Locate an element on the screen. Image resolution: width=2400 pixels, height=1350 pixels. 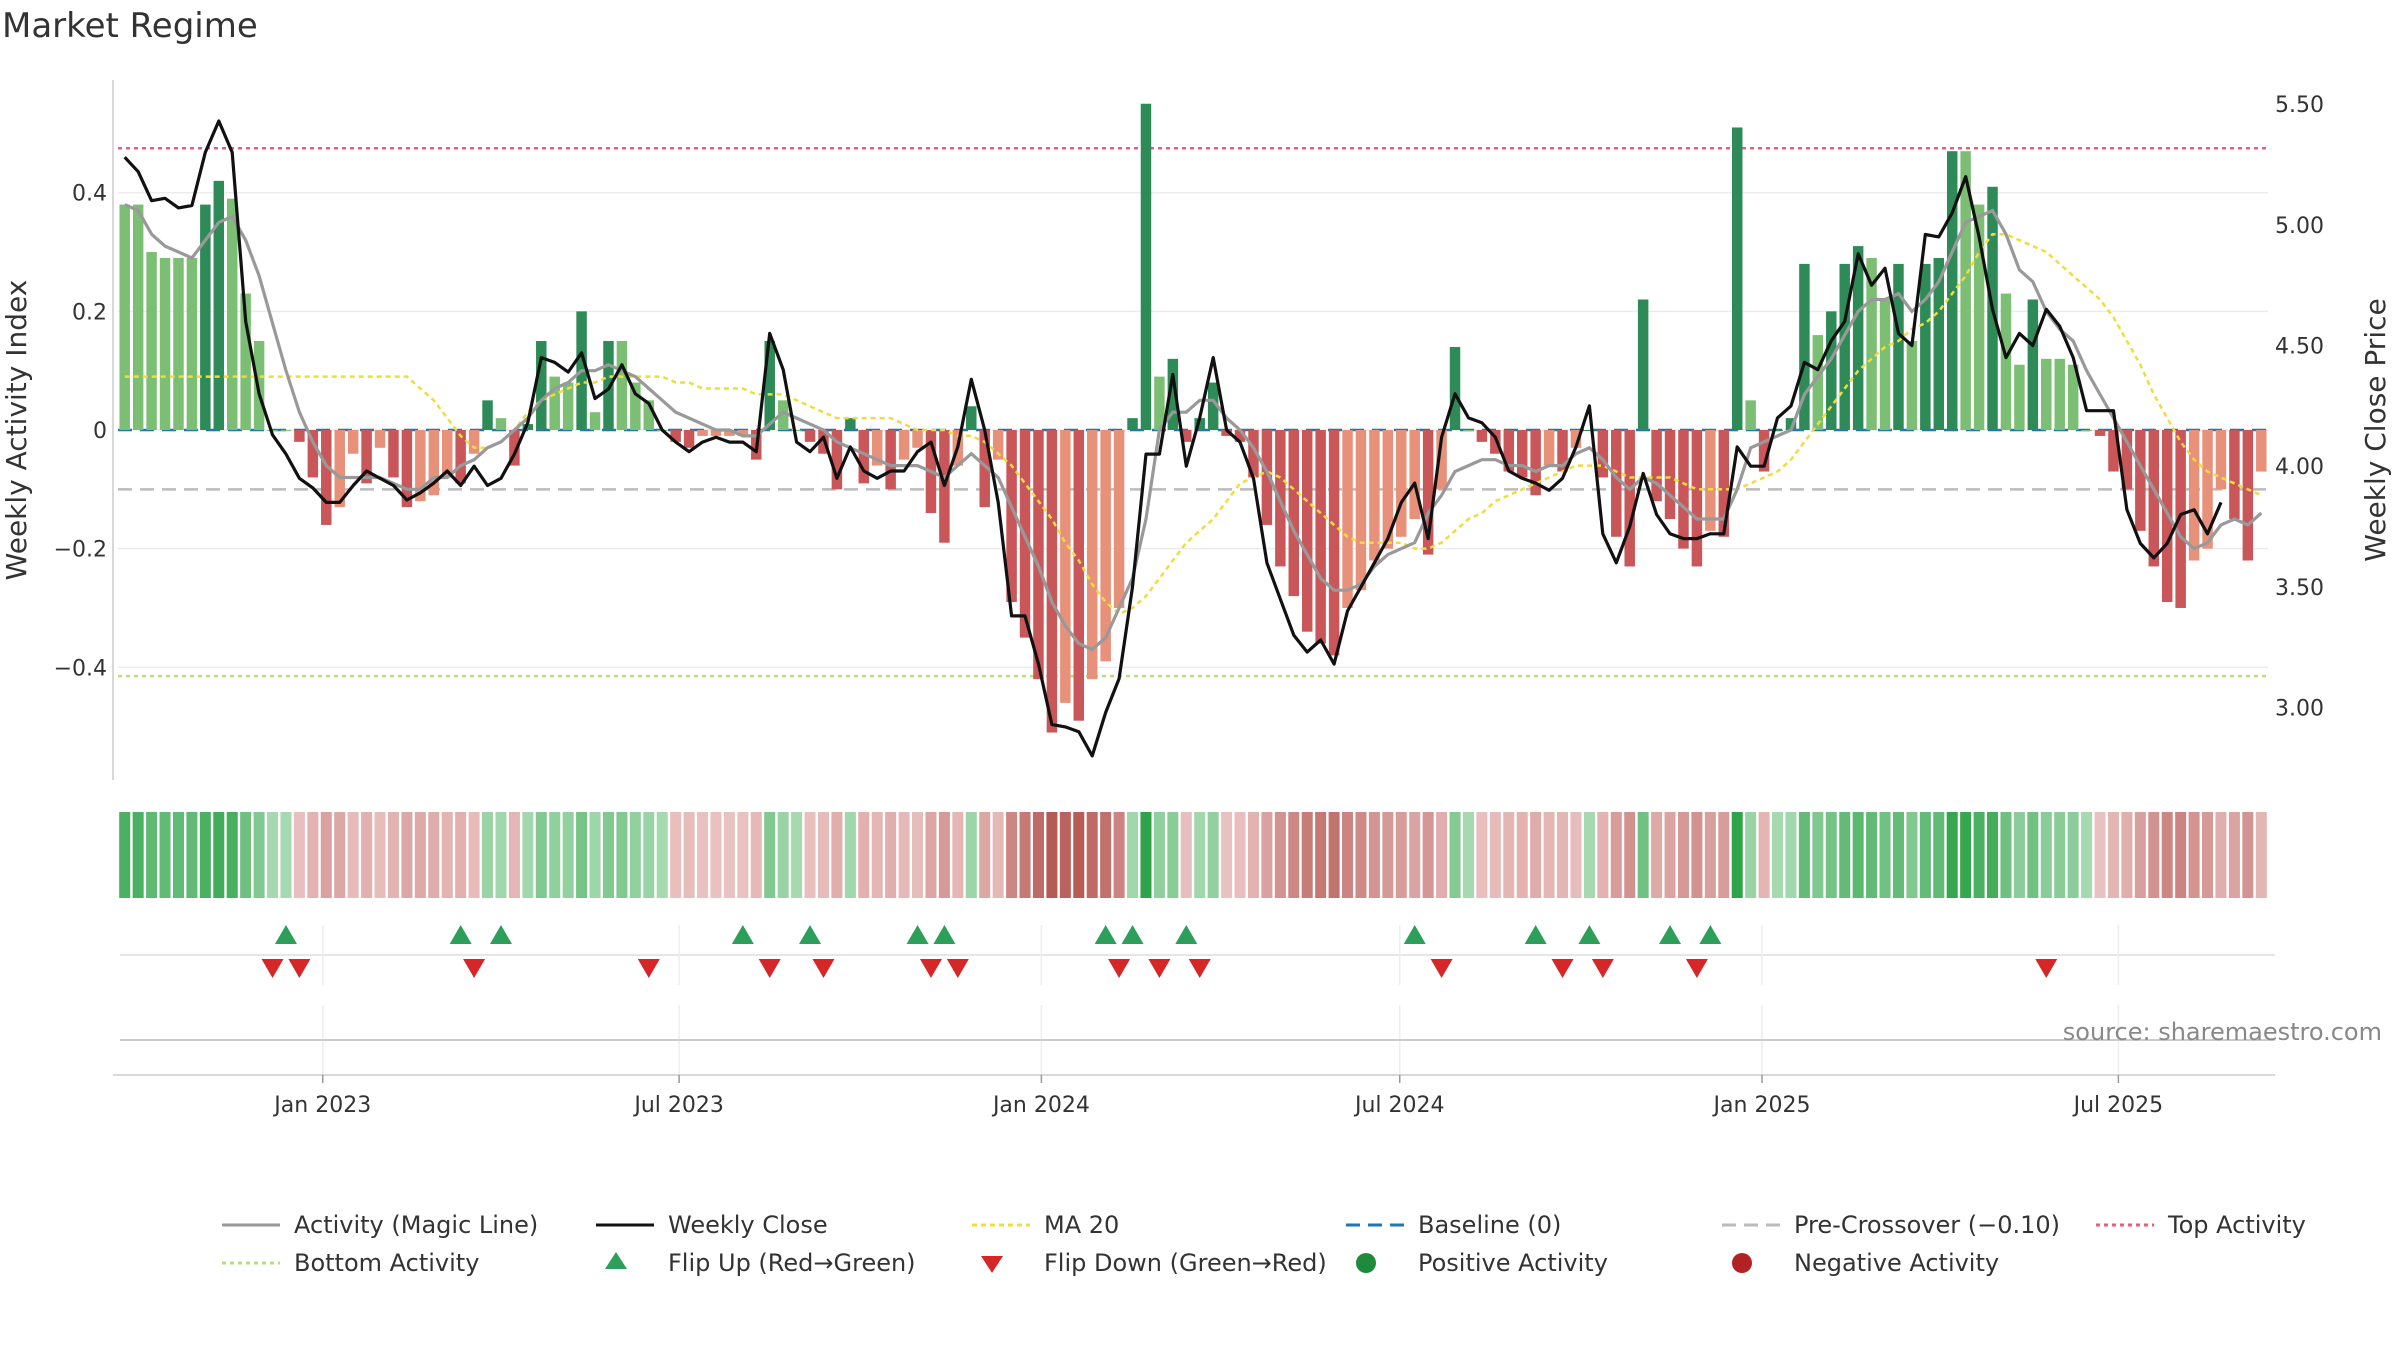
y-tick-label-left: −0.2 is located at coordinates (80, 550).